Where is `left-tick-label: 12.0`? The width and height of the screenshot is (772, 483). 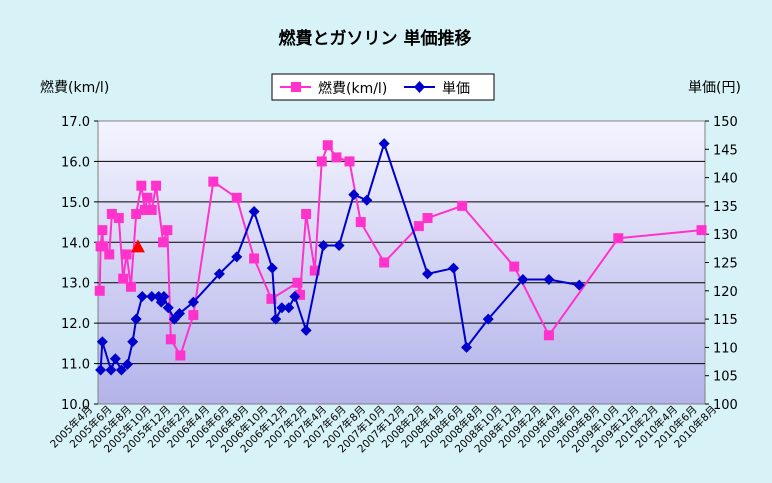
left-tick-label: 12.0 is located at coordinates (75, 324).